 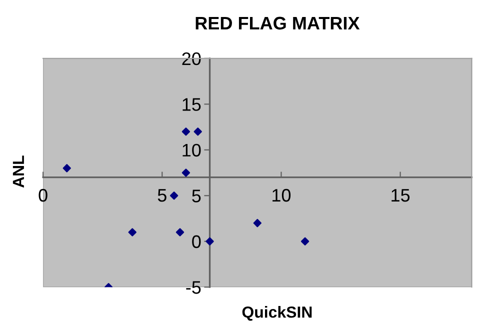 I want to click on chart-title: RED FLAG MATRIX, so click(x=278, y=23).